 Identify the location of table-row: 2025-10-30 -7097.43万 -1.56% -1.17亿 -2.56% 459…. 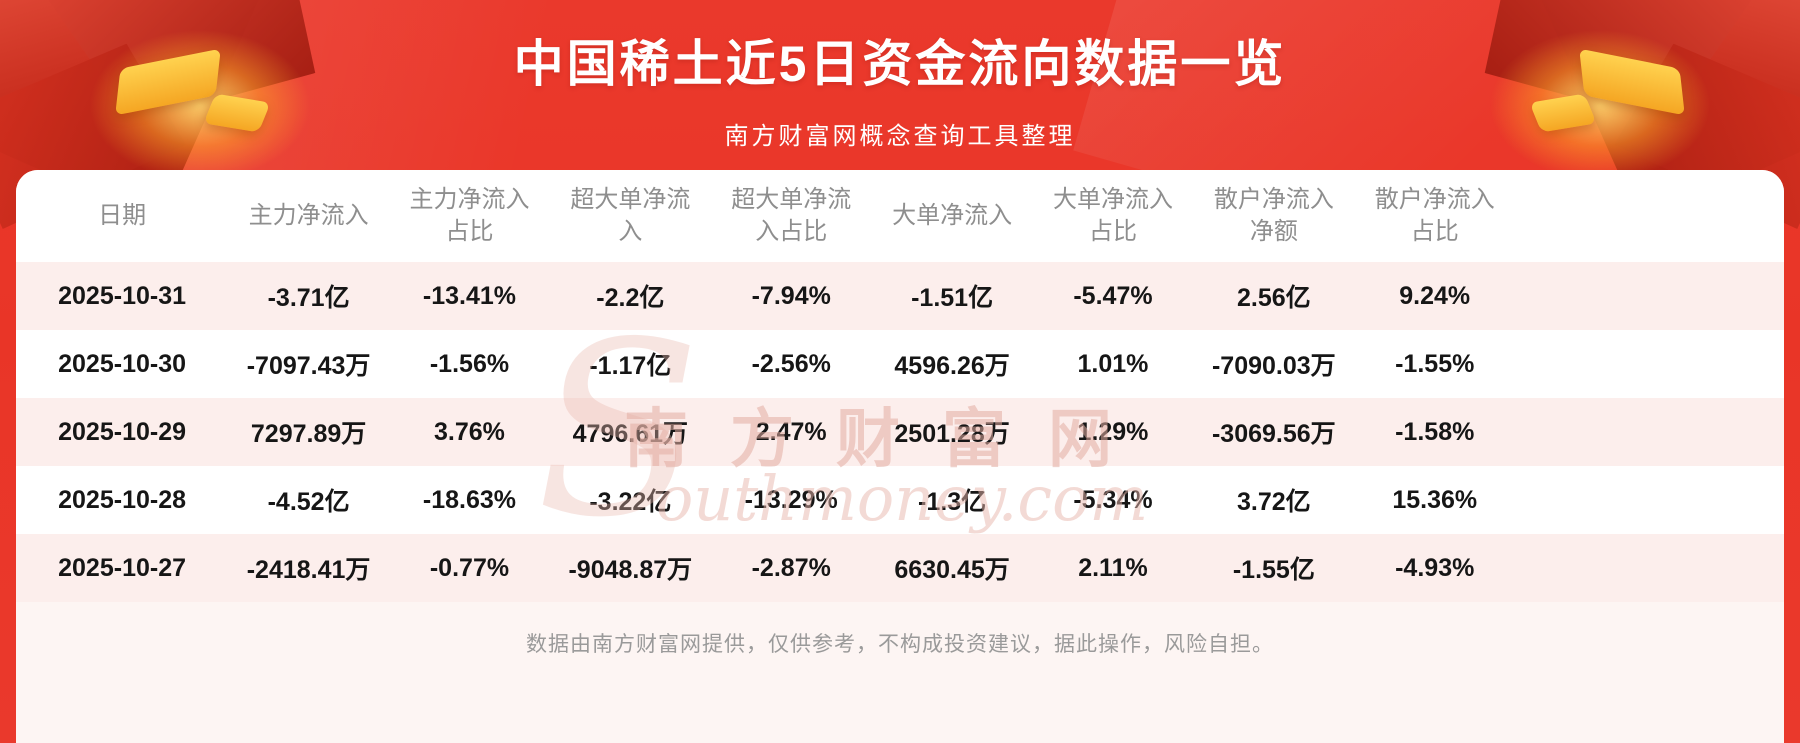
(900, 364).